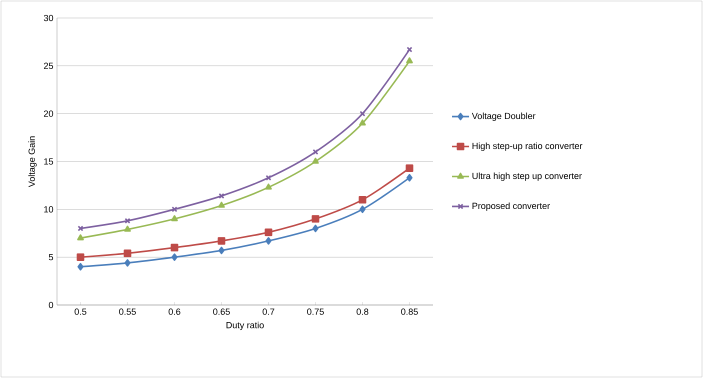 This screenshot has height=378, width=703. What do you see at coordinates (49, 209) in the screenshot?
I see `y-tick-label: 10` at bounding box center [49, 209].